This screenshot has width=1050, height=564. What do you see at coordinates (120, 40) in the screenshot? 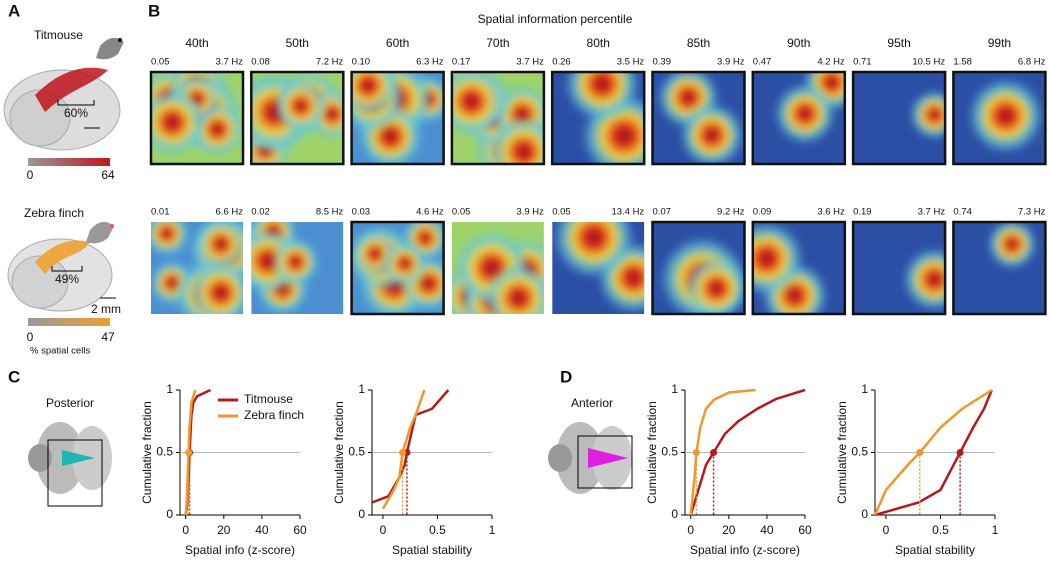
I see `illustration-circle` at bounding box center [120, 40].